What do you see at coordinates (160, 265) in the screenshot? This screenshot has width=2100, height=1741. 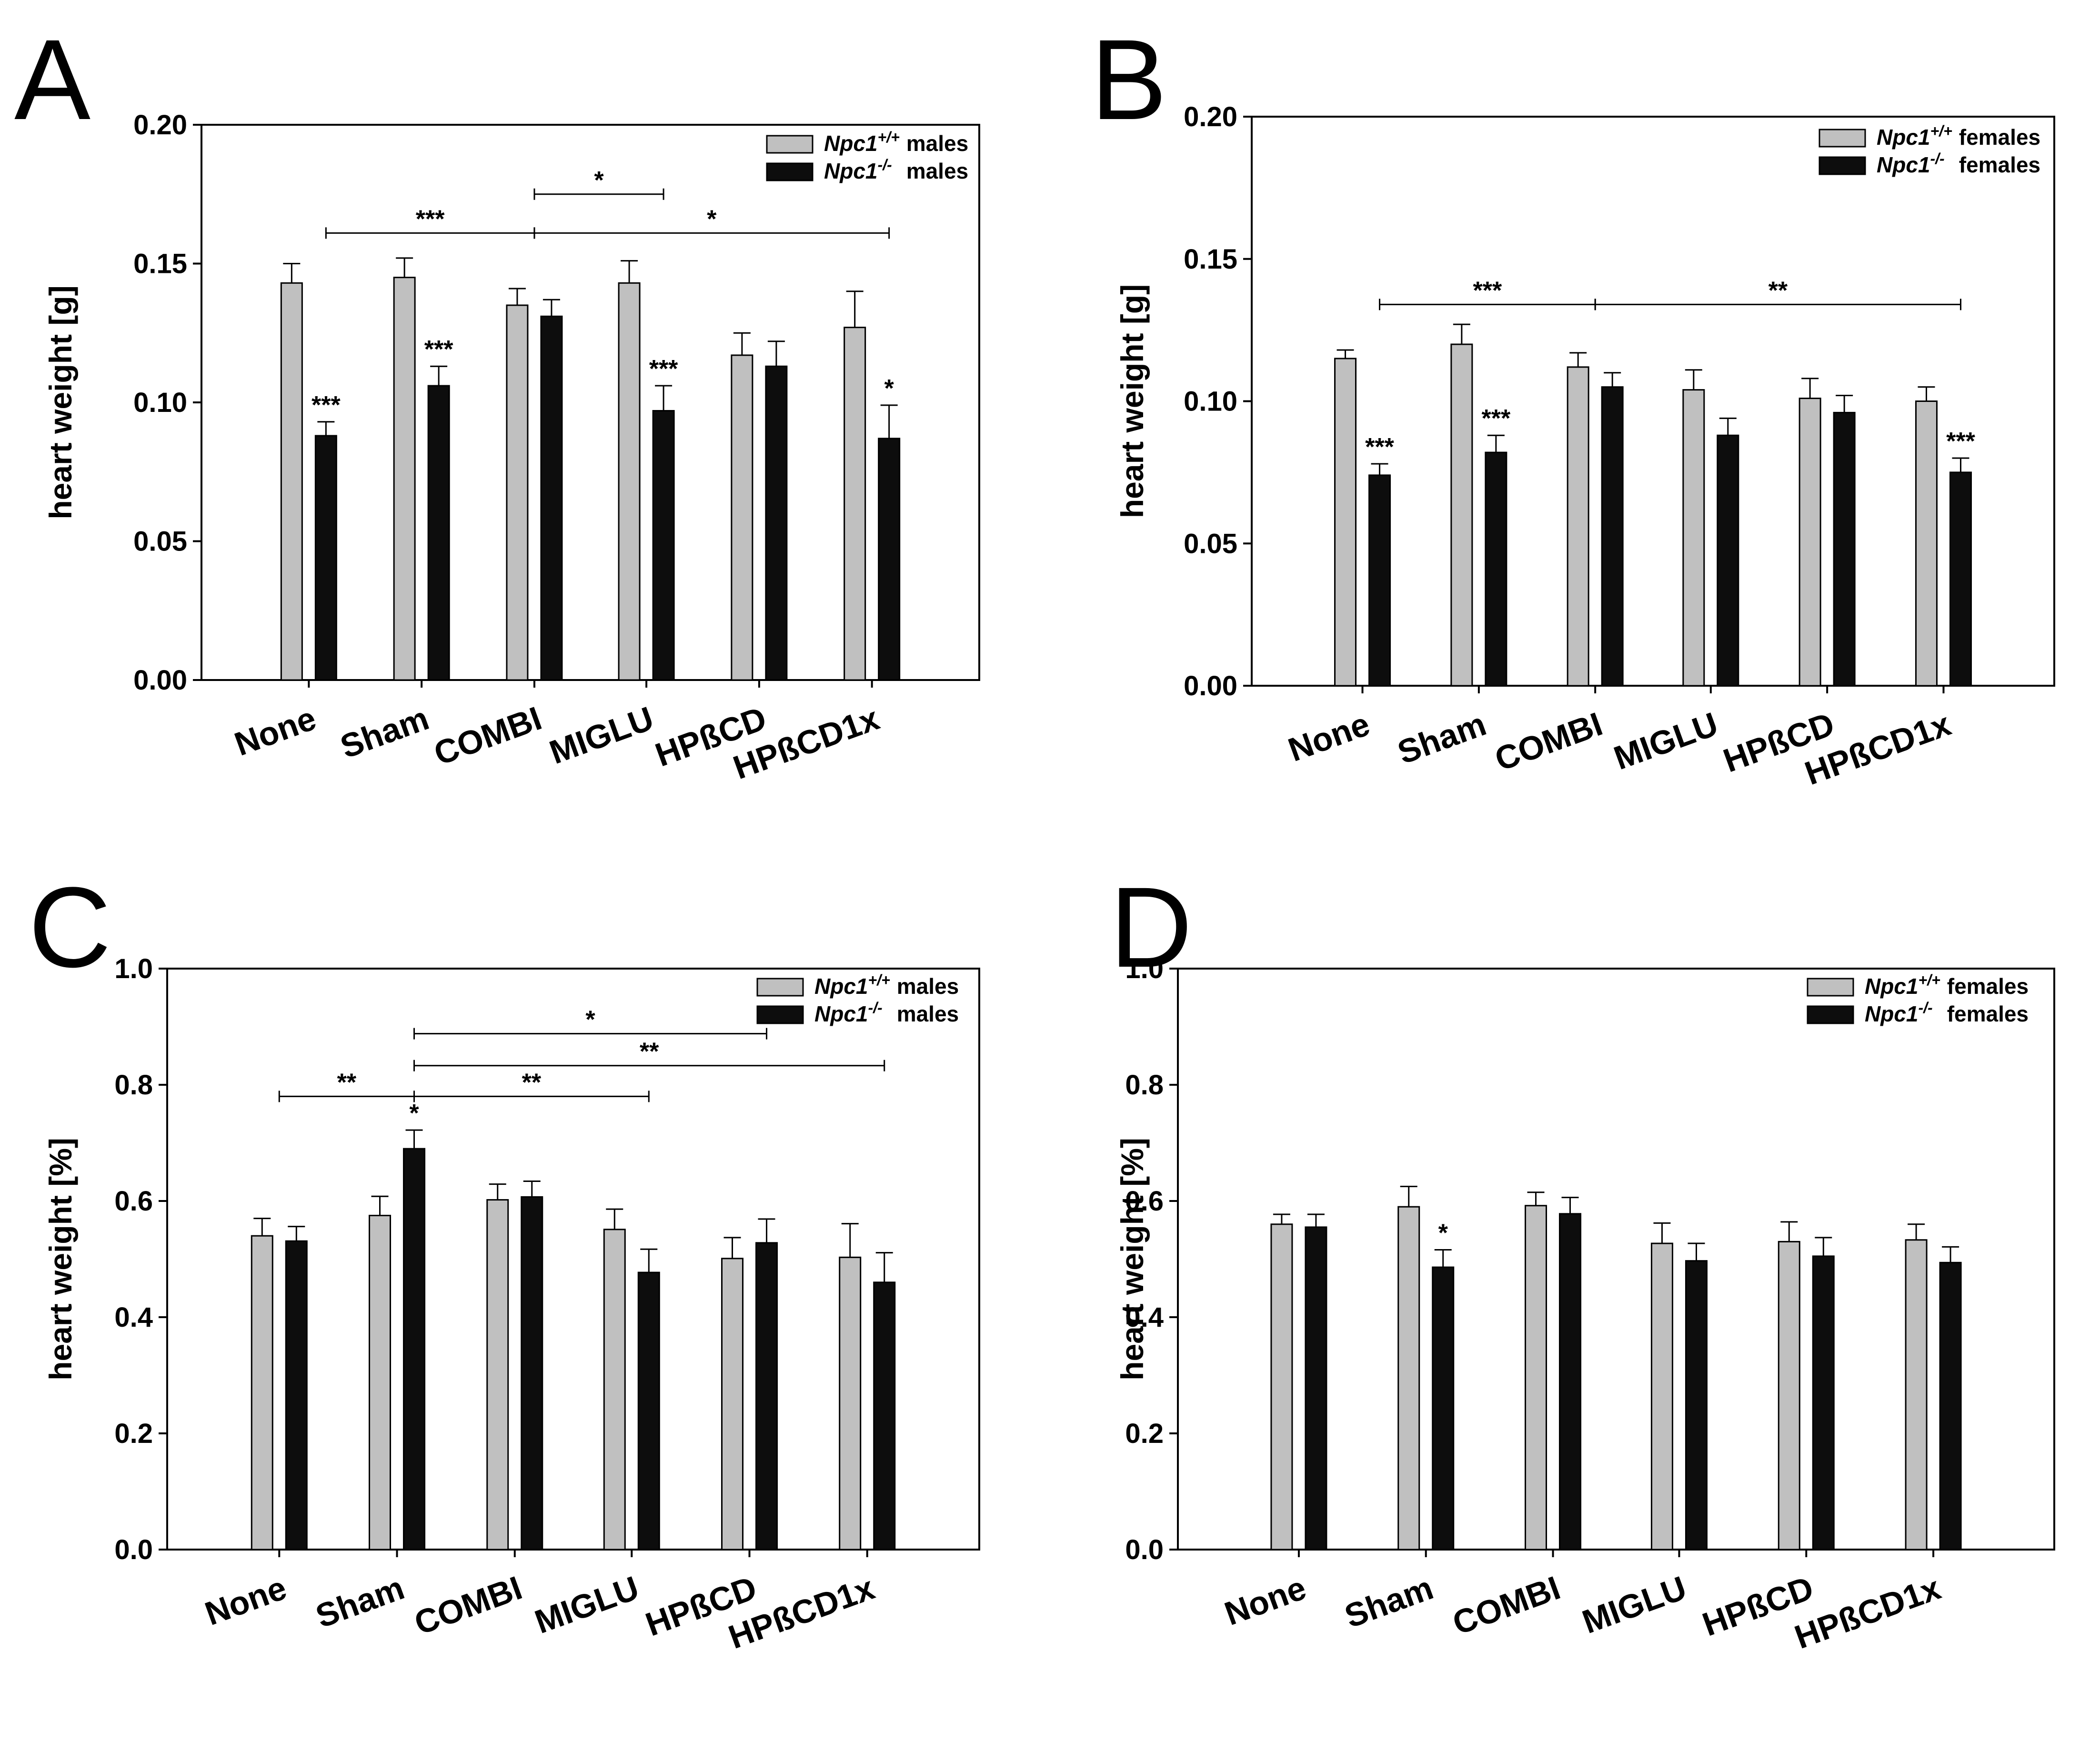 I see `y-tick-label: 0.15` at bounding box center [160, 265].